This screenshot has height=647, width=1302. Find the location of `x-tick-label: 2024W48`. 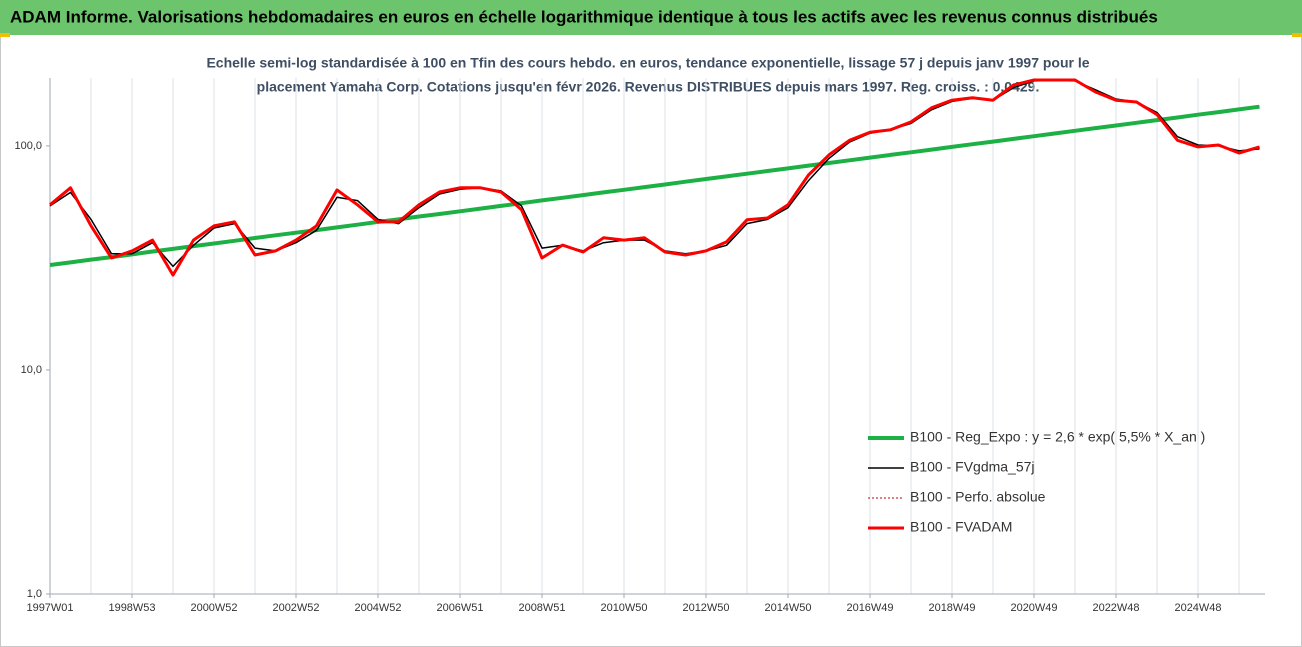

x-tick-label: 2024W48 is located at coordinates (1197, 608).